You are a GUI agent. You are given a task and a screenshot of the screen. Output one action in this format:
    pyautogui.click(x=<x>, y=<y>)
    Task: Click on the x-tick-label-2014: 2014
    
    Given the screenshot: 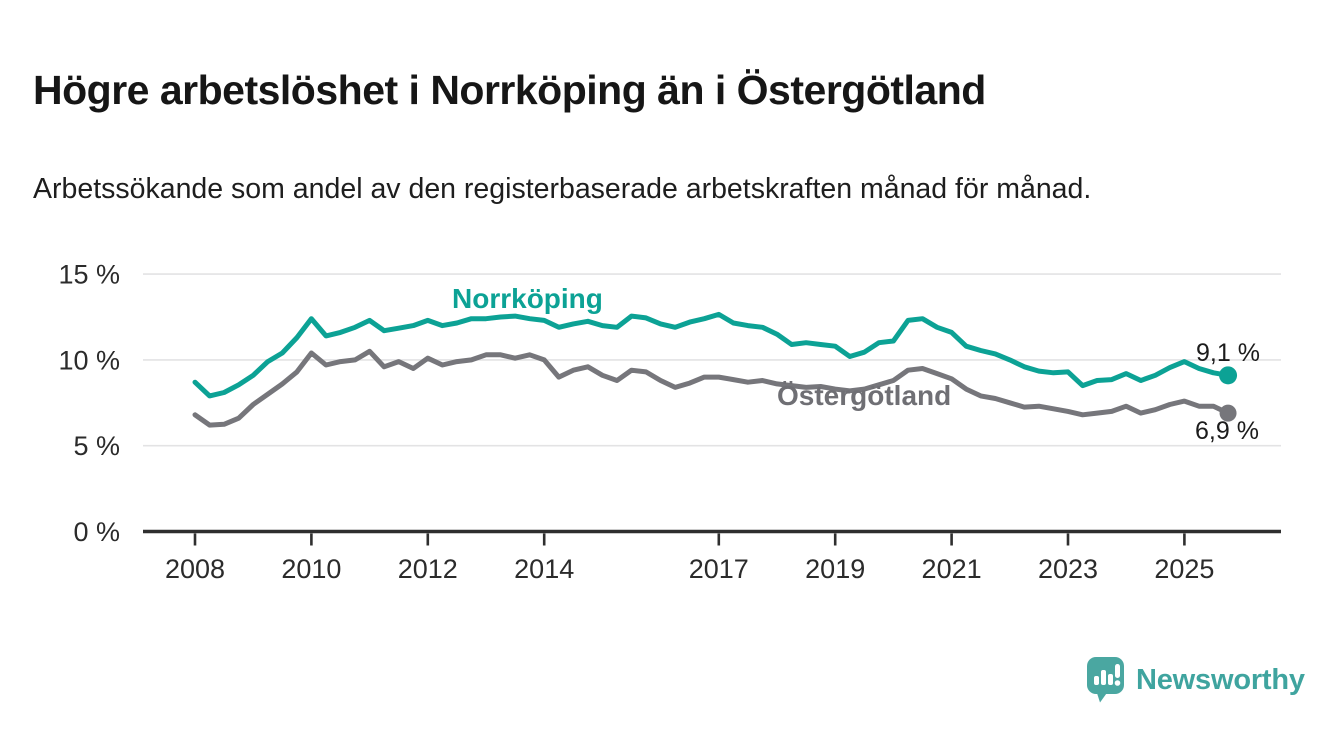 What is the action you would take?
    pyautogui.click(x=544, y=569)
    